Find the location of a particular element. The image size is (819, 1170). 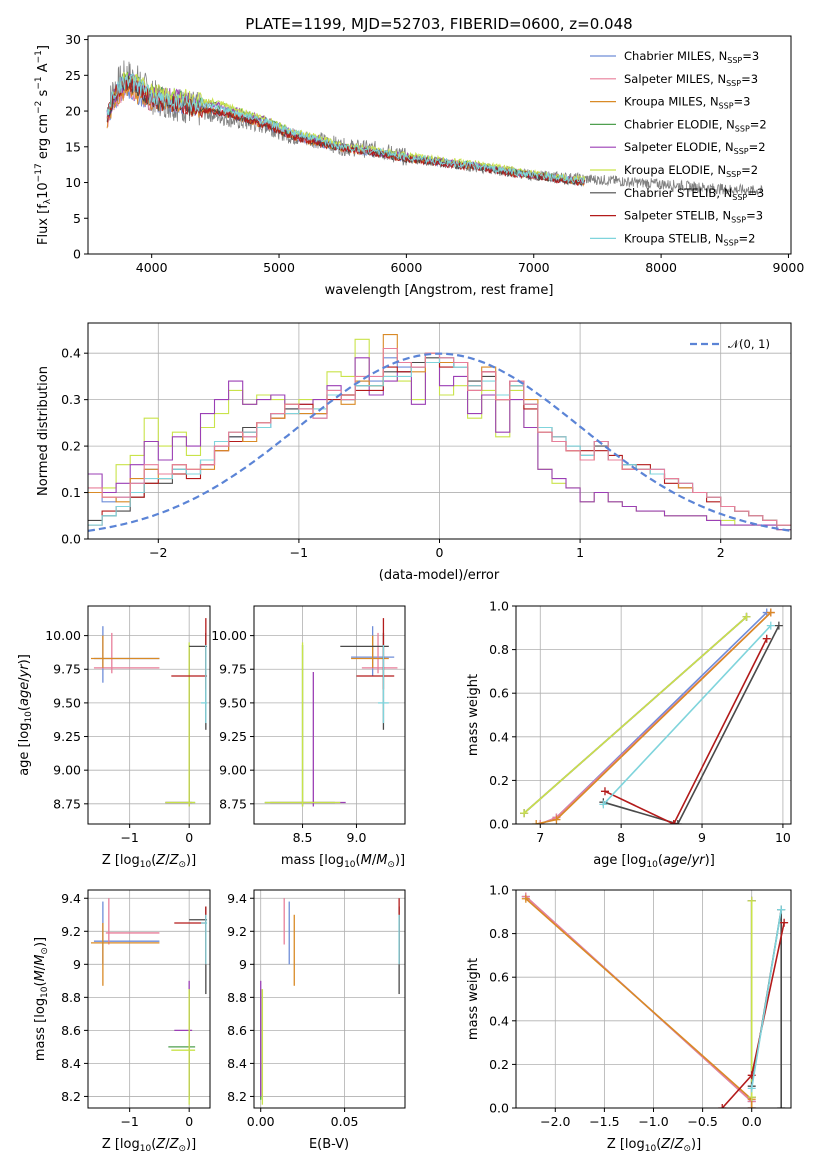

y-tick-label: 8.8 is located at coordinates (237, 997).